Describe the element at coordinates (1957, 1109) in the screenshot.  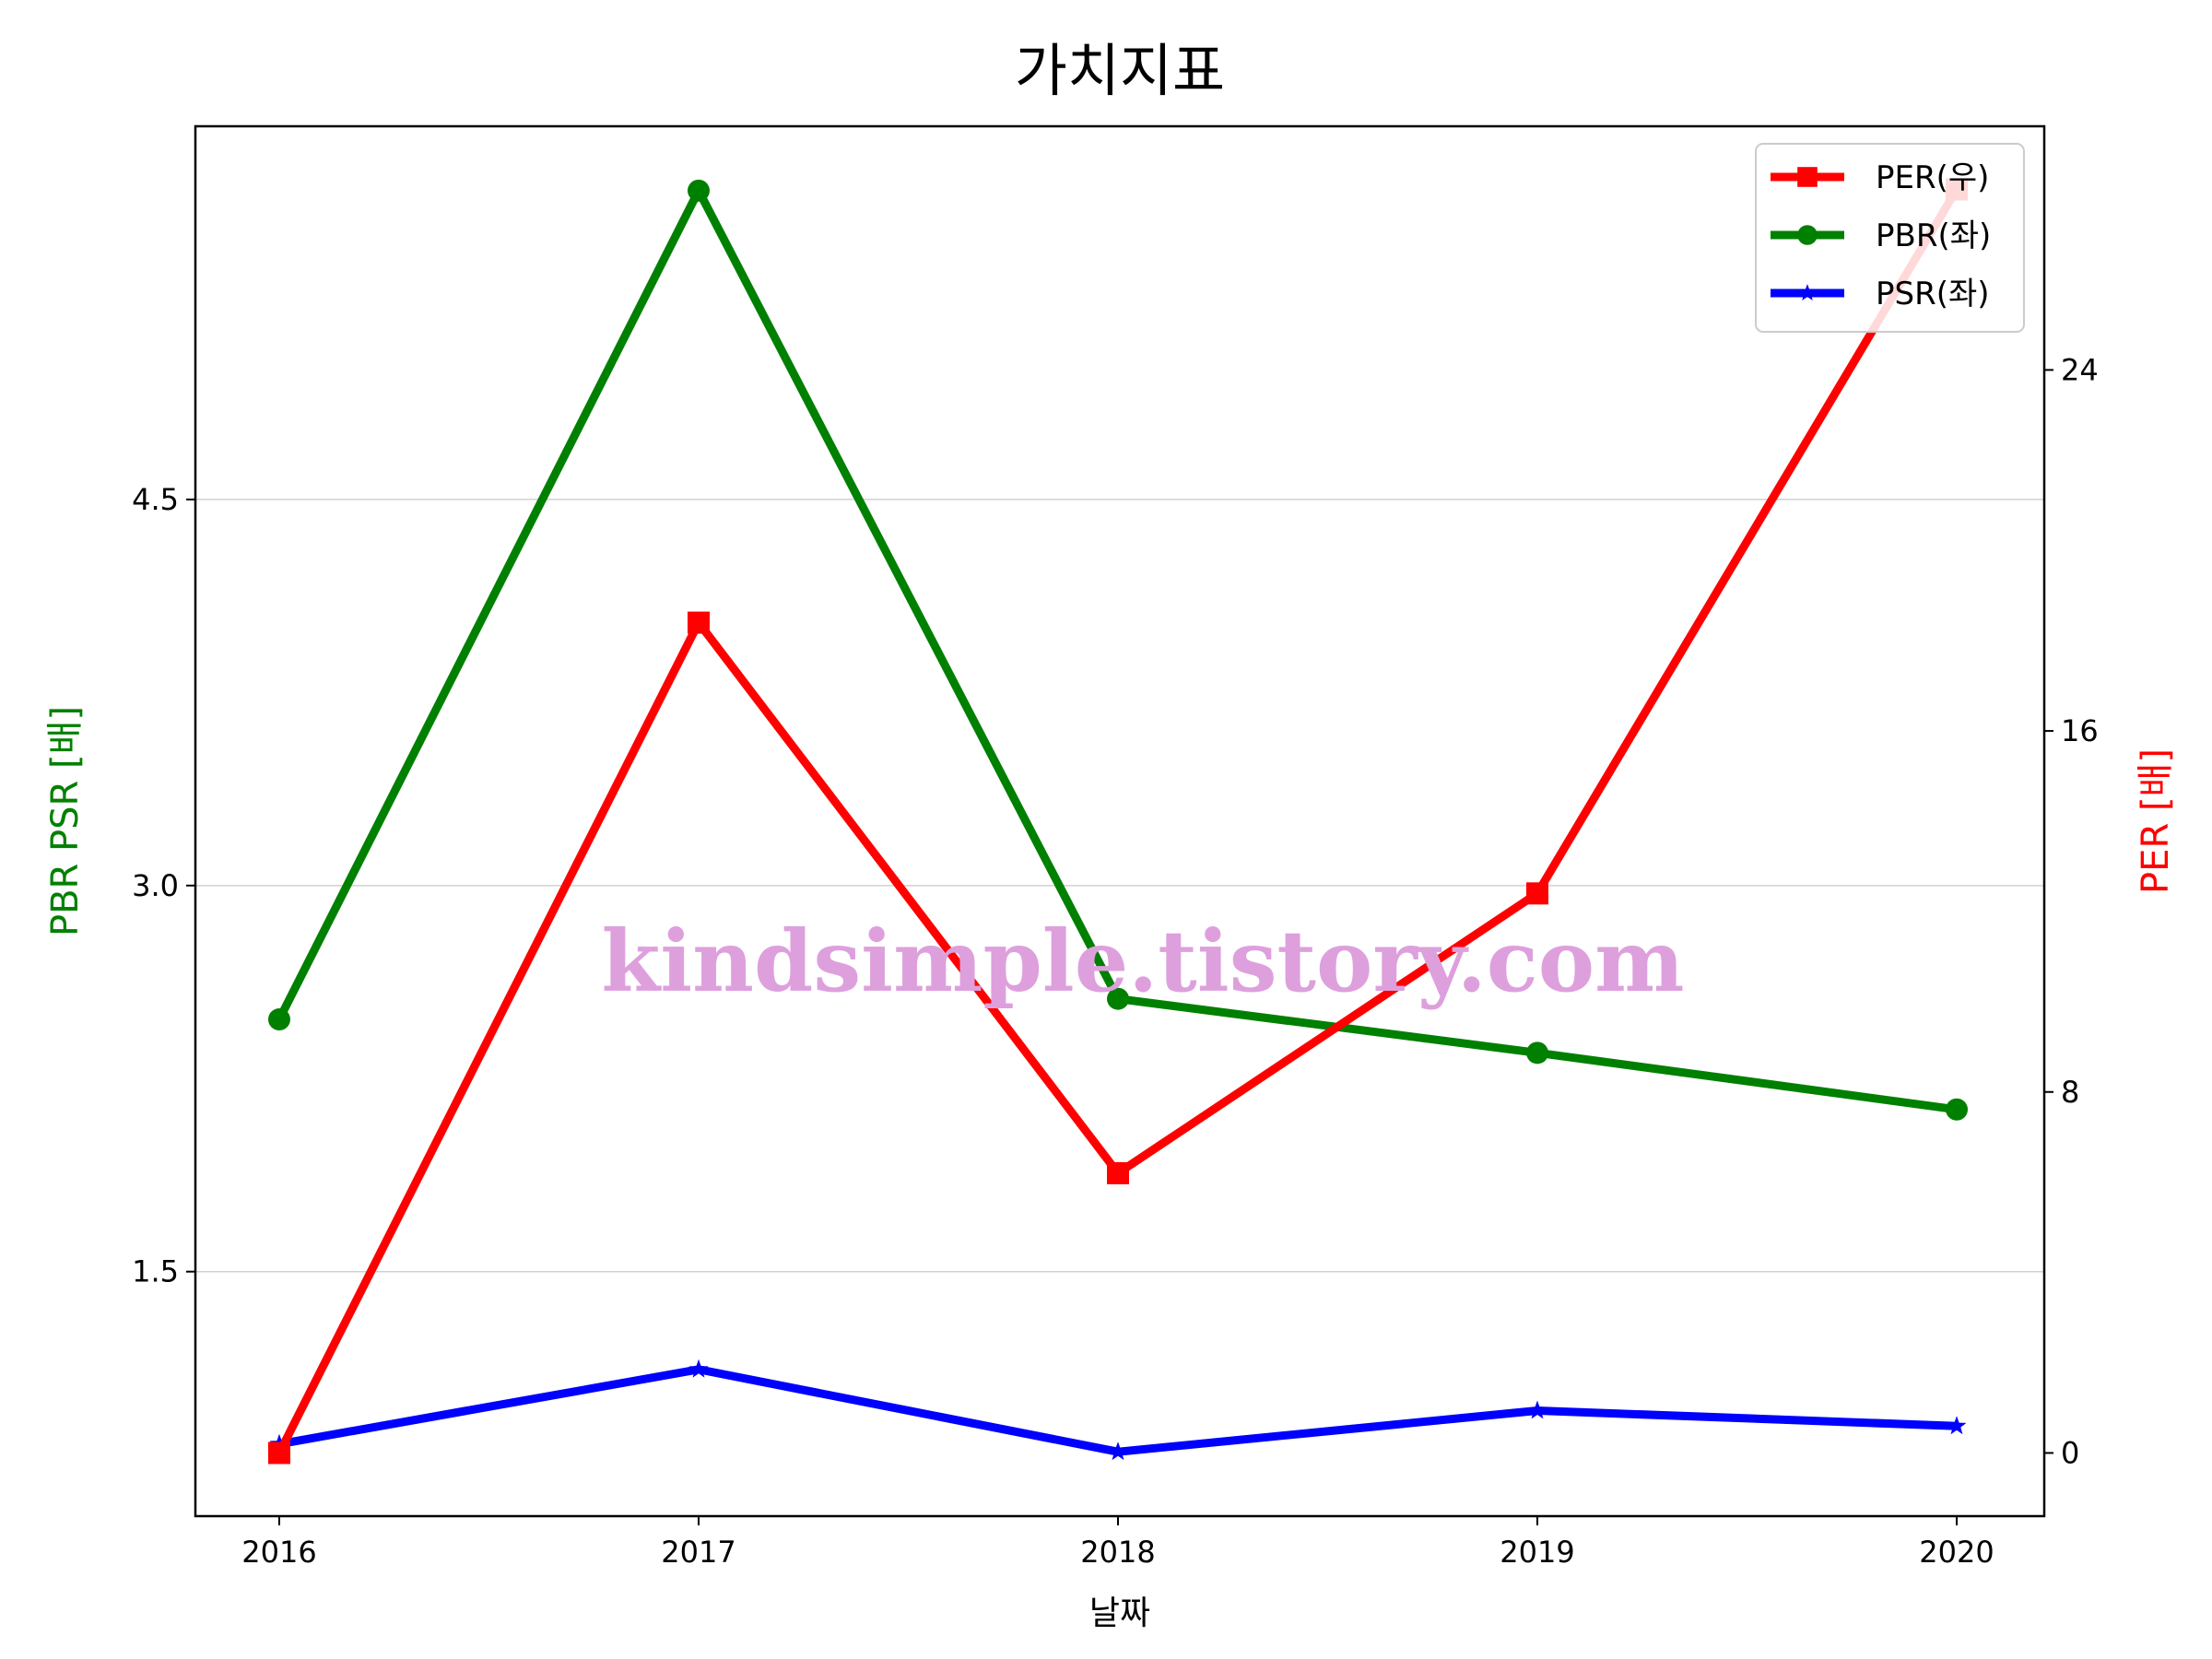
I see `point-pbr-2020` at that location.